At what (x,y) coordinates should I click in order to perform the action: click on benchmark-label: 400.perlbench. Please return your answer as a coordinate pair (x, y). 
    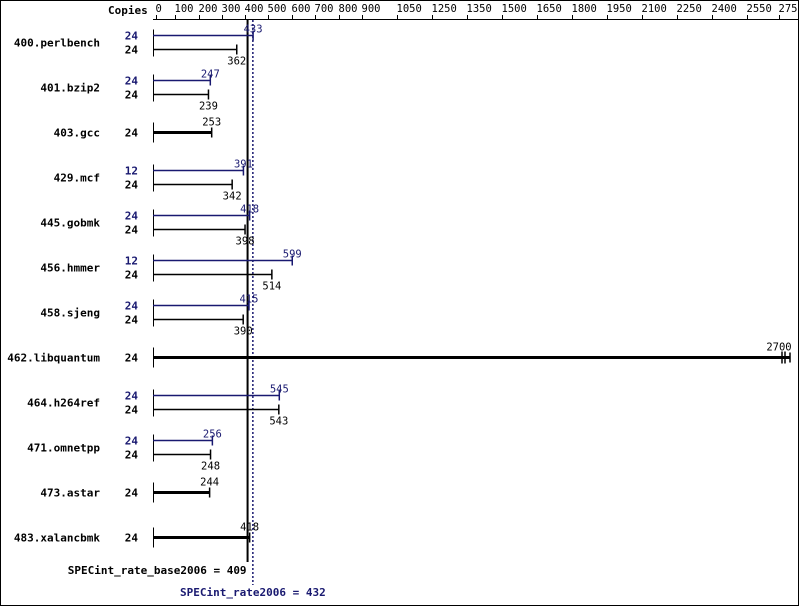
    Looking at the image, I should click on (57, 43).